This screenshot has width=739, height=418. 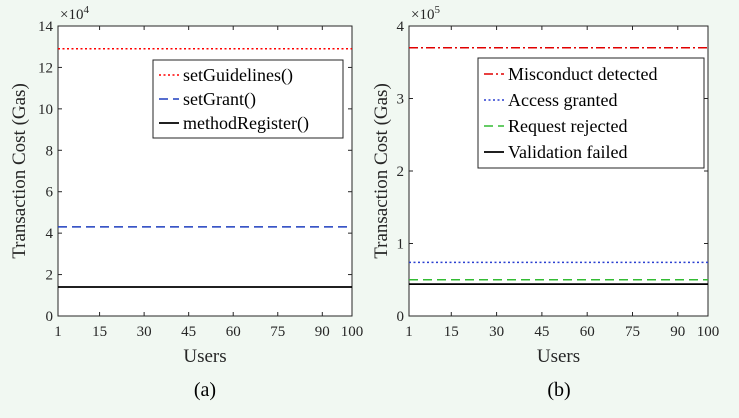 What do you see at coordinates (50, 151) in the screenshot?
I see `y-tick-label: 8` at bounding box center [50, 151].